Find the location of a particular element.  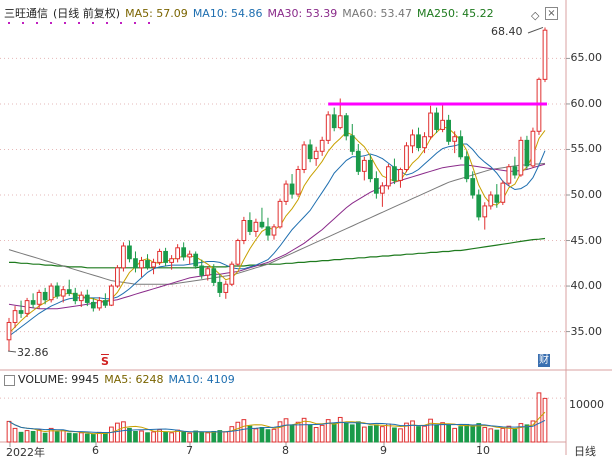

volume-label: VOLUME: 9945 is located at coordinates (59, 379).